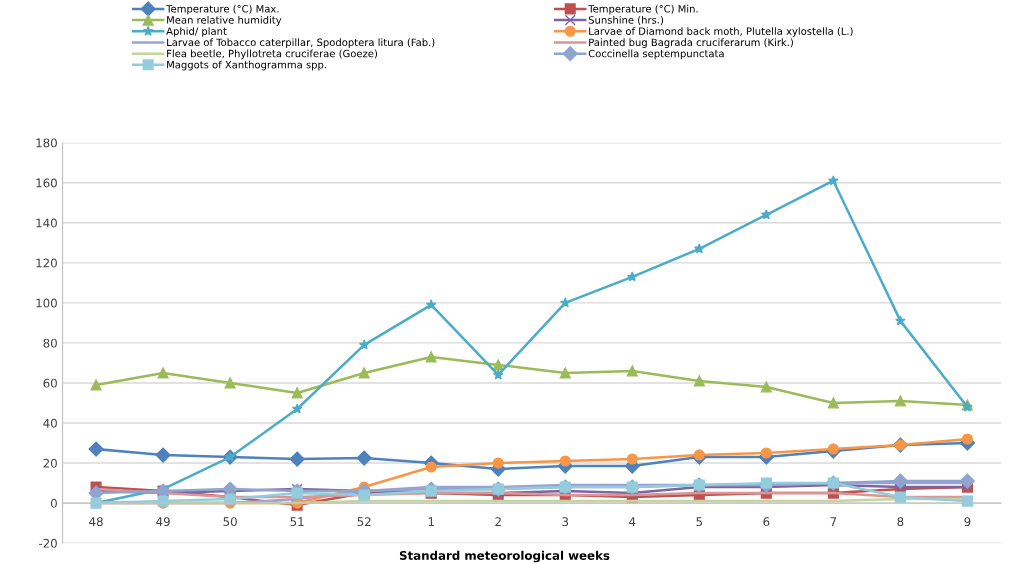 The height and width of the screenshot is (564, 1009). I want to click on x-tick-label: 48, so click(96, 522).